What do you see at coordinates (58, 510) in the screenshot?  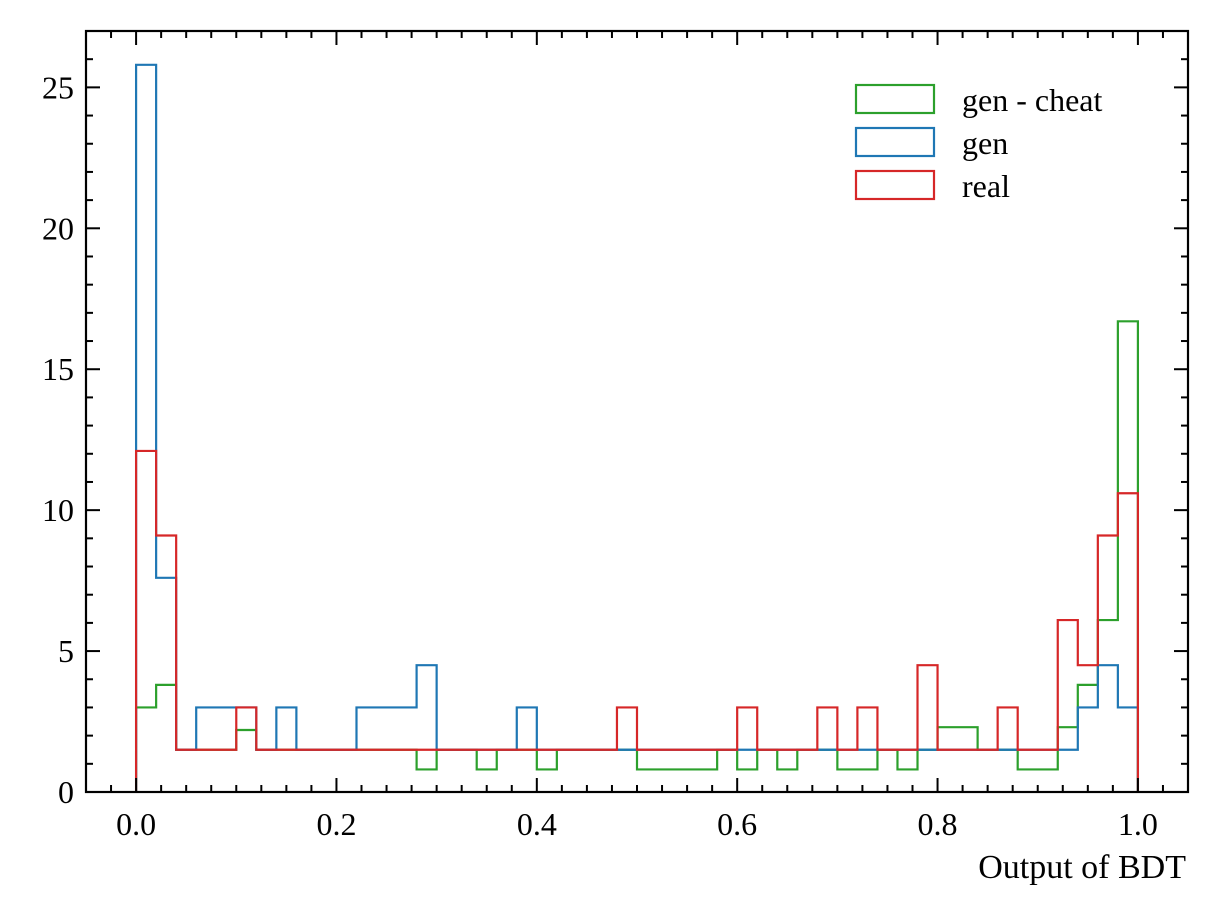 I see `y-tick-label: 10` at bounding box center [58, 510].